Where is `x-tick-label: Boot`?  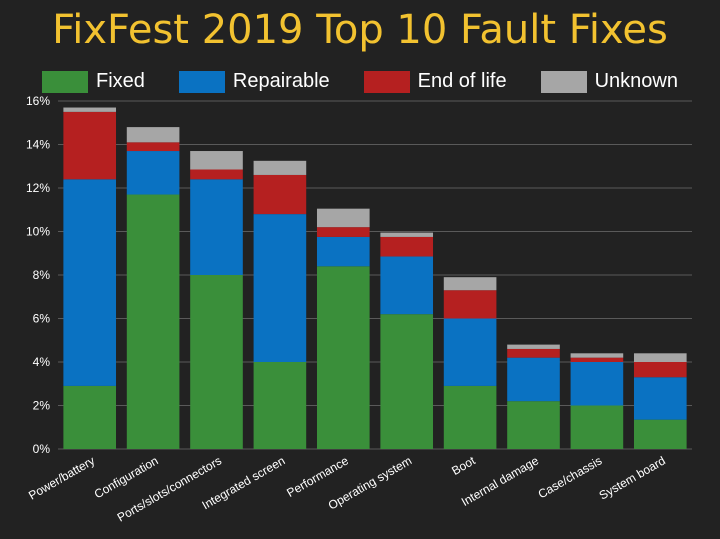
x-tick-label: Boot is located at coordinates (463, 465).